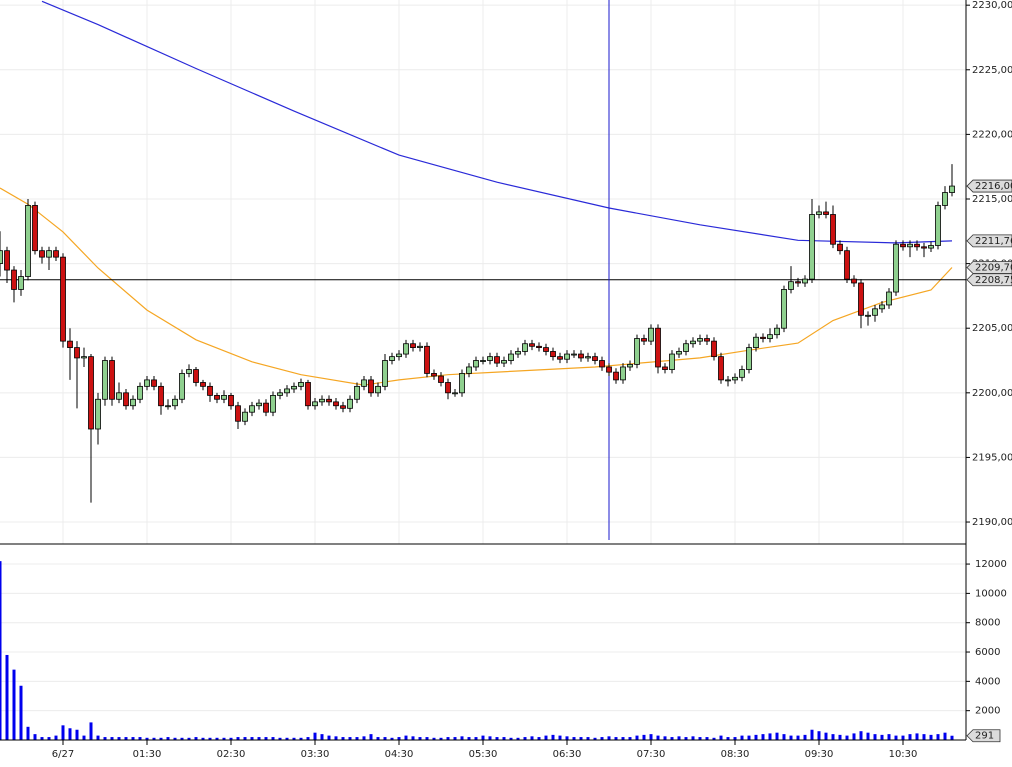 This screenshot has width=1012, height=767. Describe the element at coordinates (651, 754) in the screenshot. I see `x-tick-label: 07:30` at that location.